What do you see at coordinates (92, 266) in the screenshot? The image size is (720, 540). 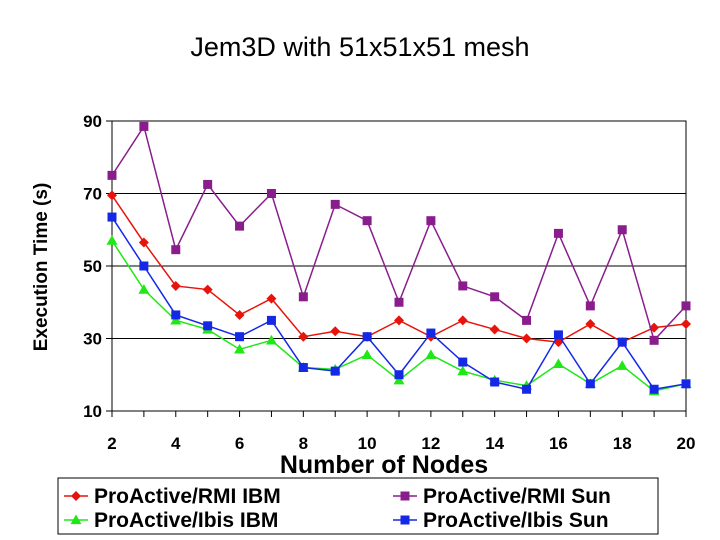 I see `y-tick-label: 50` at bounding box center [92, 266].